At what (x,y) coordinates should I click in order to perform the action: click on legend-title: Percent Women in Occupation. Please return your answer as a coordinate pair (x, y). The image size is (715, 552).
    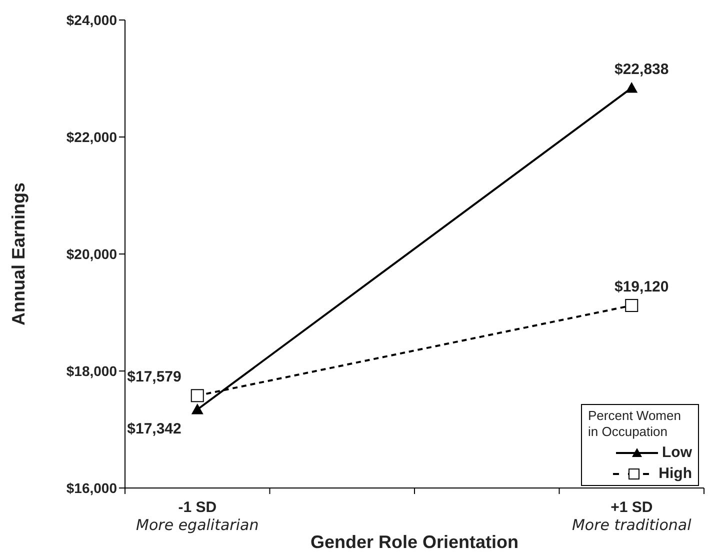
    Looking at the image, I should click on (635, 424).